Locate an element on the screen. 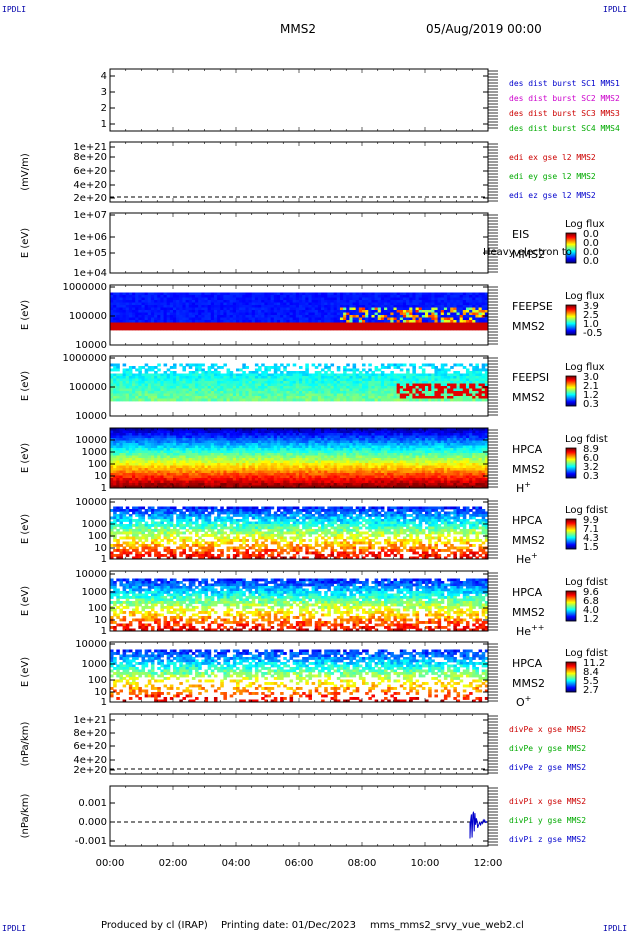 The height and width of the screenshot is (934, 630). panel-hpca_he-colorbar-tick: 7.1 is located at coordinates (591, 529).